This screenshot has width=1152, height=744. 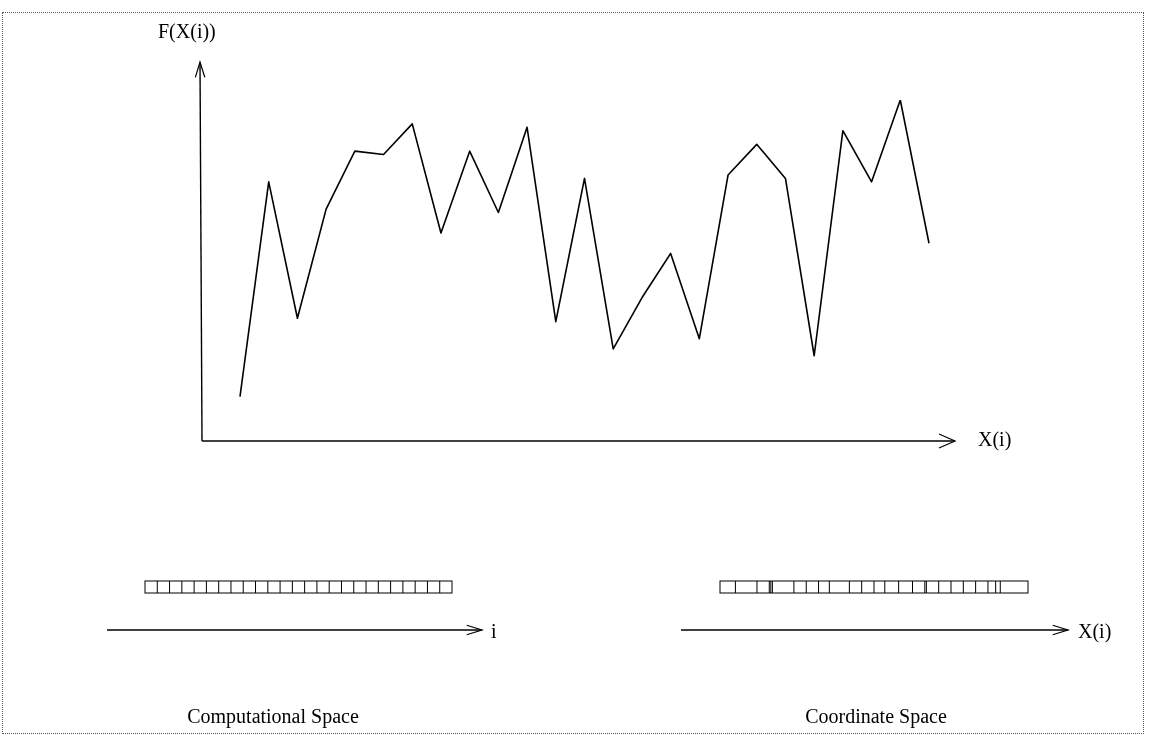 What do you see at coordinates (1095, 631) in the screenshot?
I see `text: X(i)` at bounding box center [1095, 631].